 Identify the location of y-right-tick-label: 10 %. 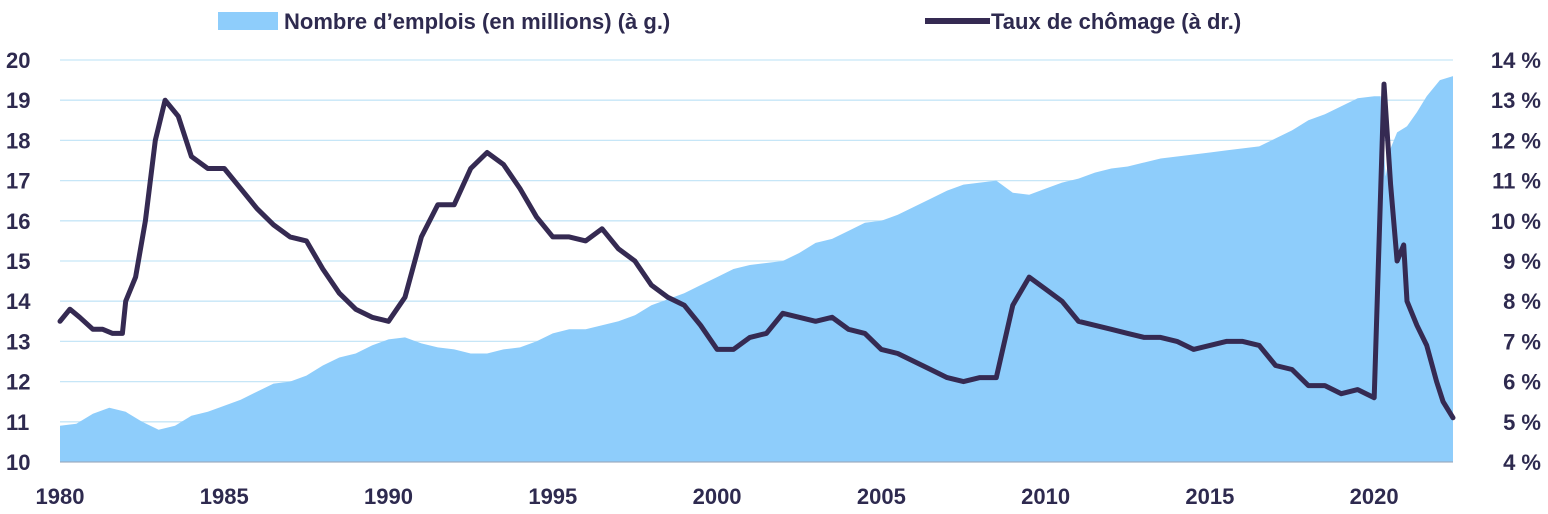
(1516, 221).